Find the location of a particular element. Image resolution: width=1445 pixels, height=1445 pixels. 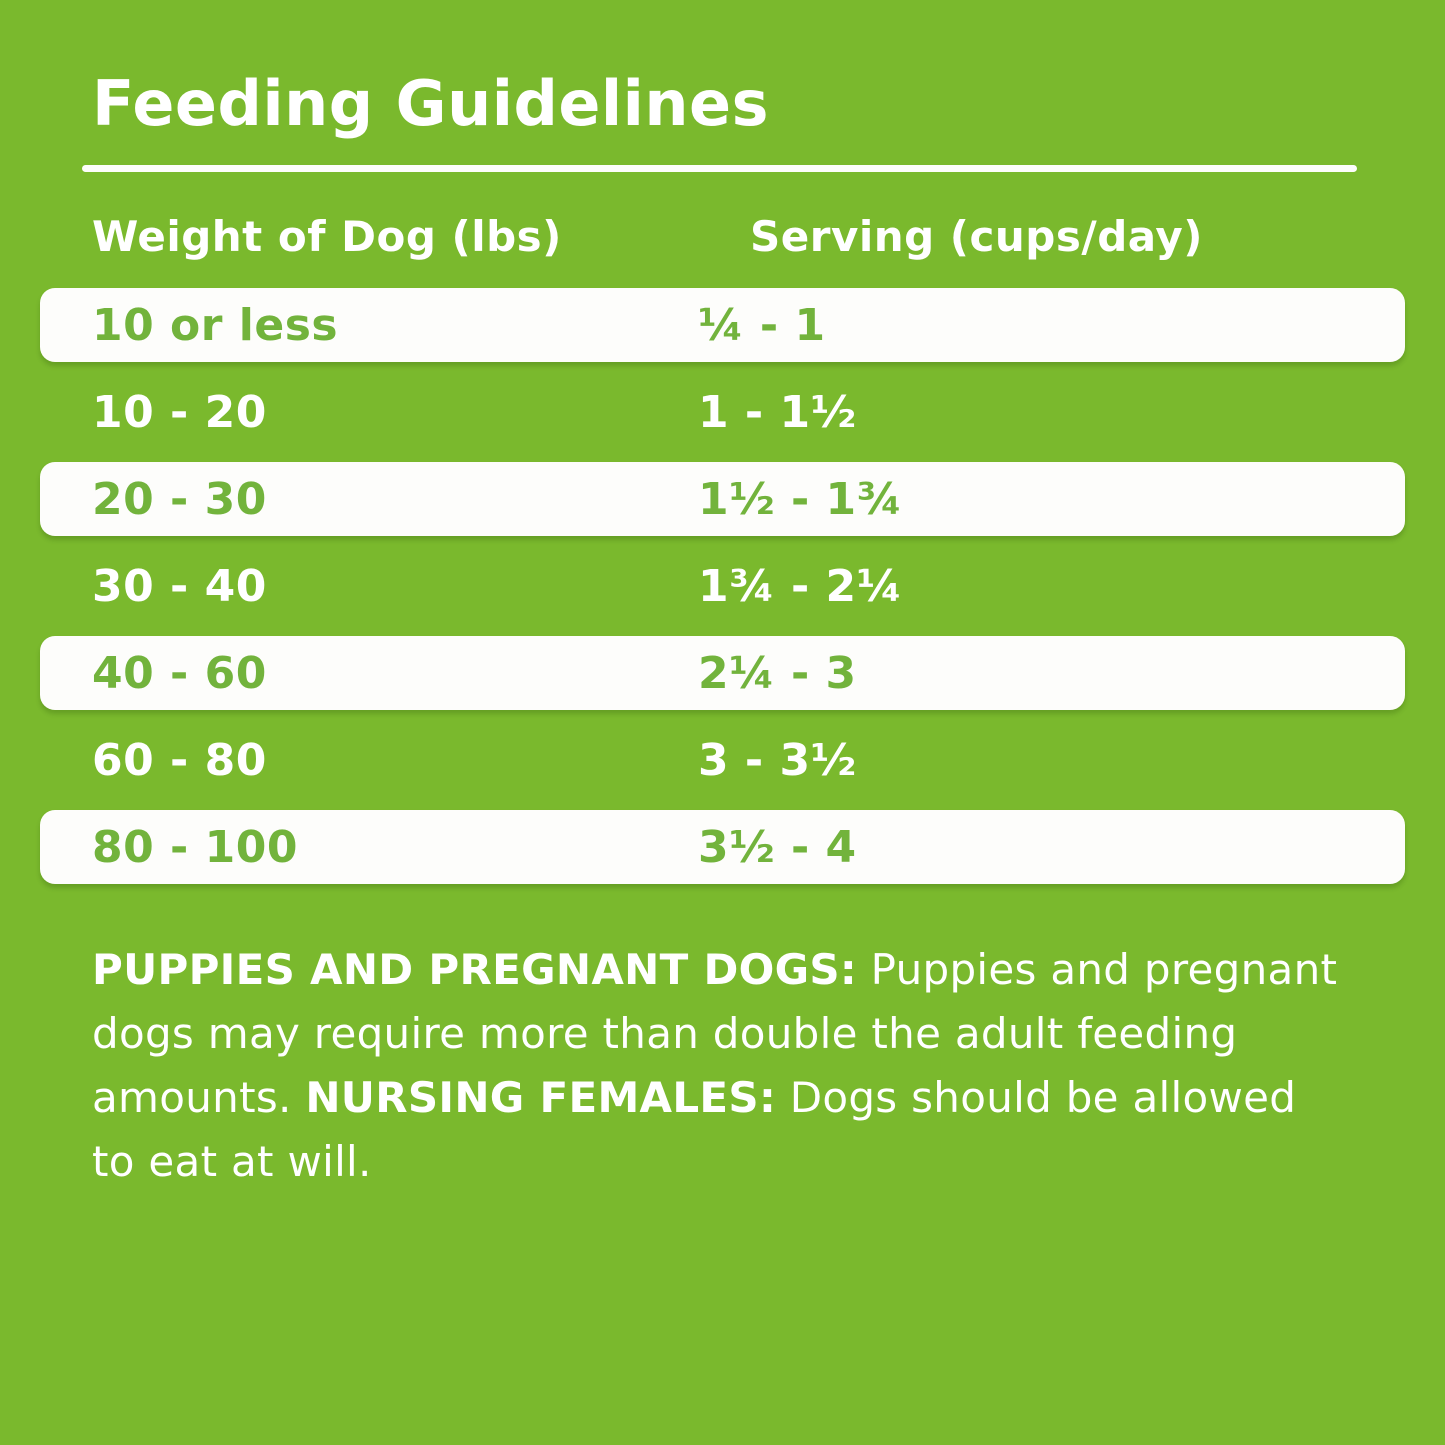

weight-cell: 40 - 60 is located at coordinates (179, 673).